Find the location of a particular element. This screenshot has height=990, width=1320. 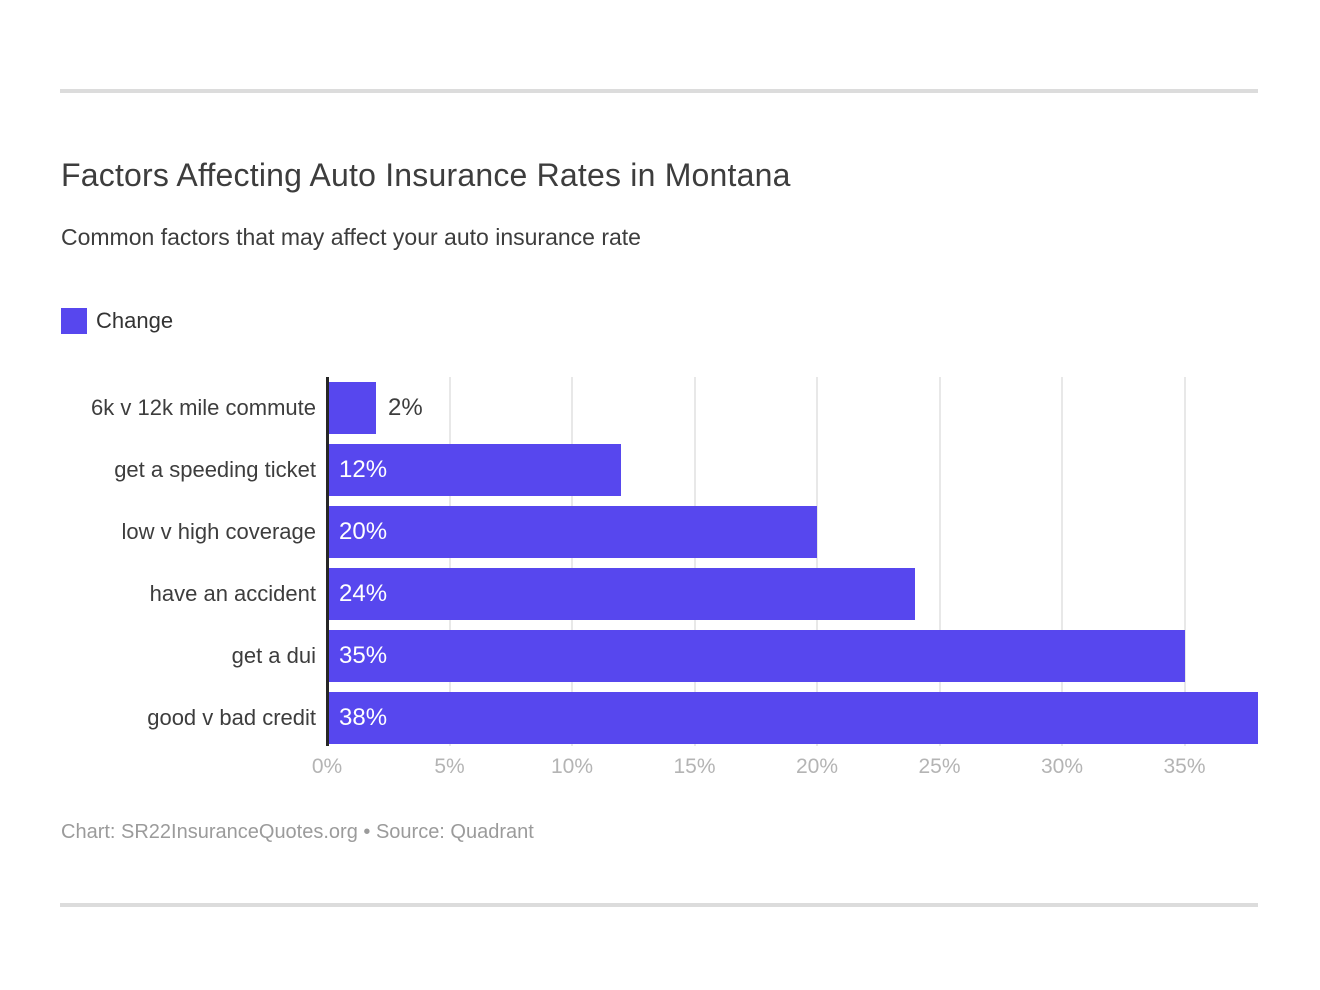

bar-track: 35% is located at coordinates (792, 656).